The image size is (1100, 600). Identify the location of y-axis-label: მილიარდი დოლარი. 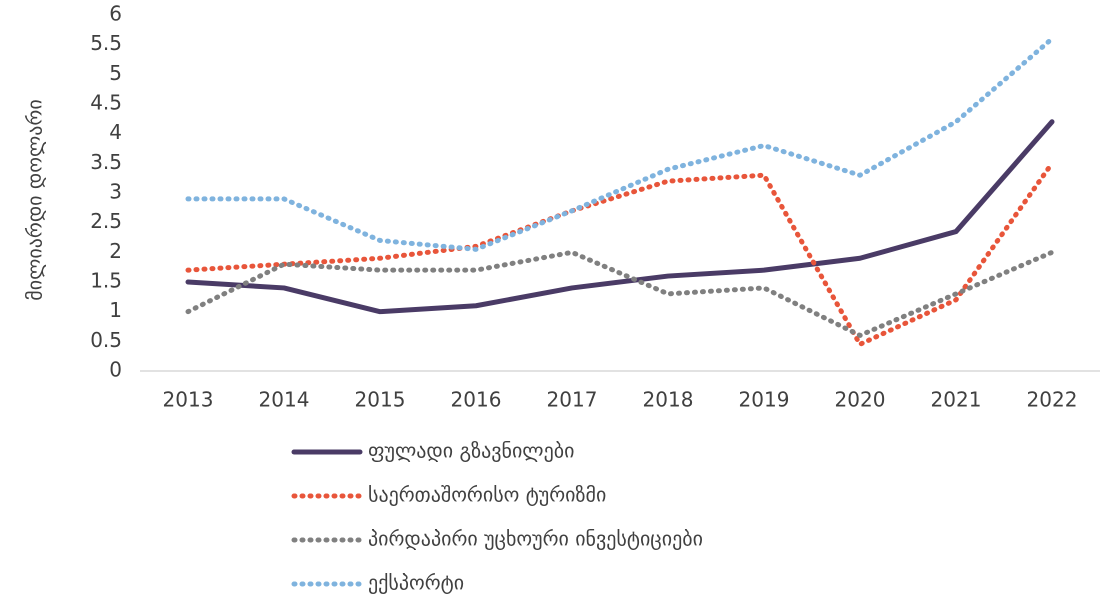
(35, 199).